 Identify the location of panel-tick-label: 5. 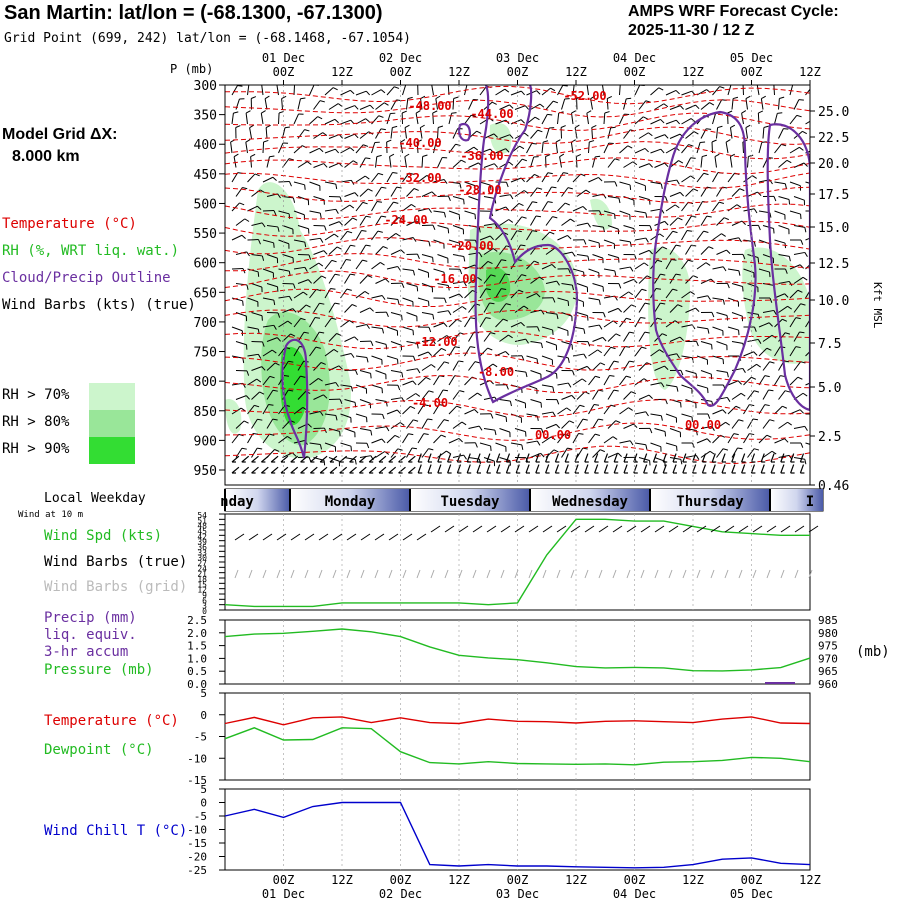
(203, 789).